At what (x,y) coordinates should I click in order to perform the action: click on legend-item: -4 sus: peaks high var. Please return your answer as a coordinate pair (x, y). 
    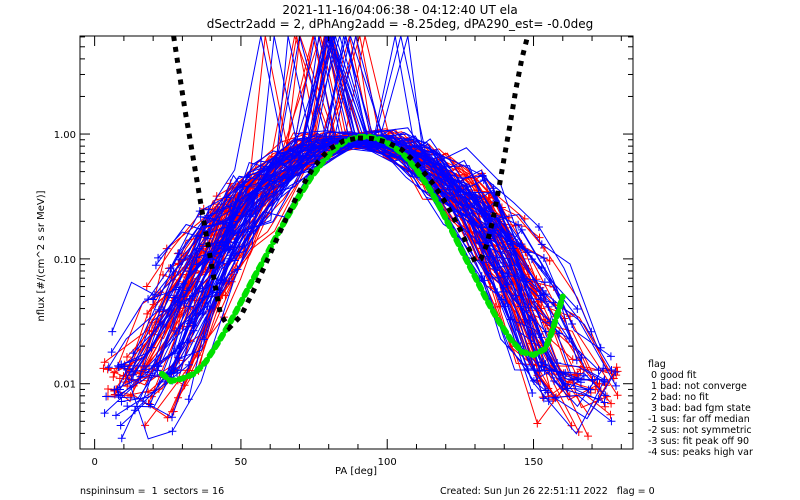
    Looking at the image, I should click on (700, 452).